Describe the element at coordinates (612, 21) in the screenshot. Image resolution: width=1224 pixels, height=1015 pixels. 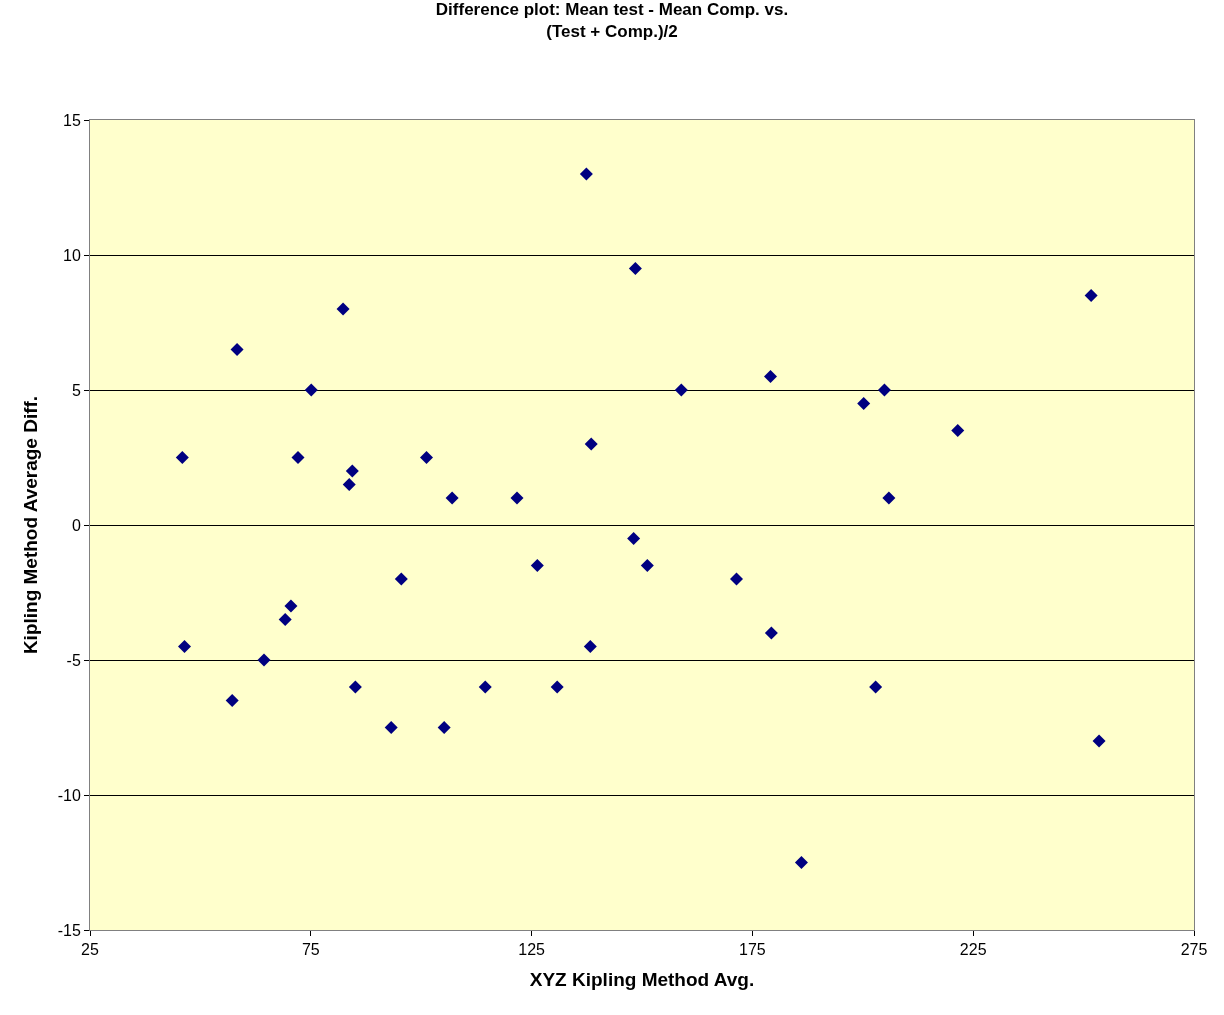
I see `chart-title: Difference plot: Mean test - Mean Comp. vs. (Test + Comp.)/2` at that location.